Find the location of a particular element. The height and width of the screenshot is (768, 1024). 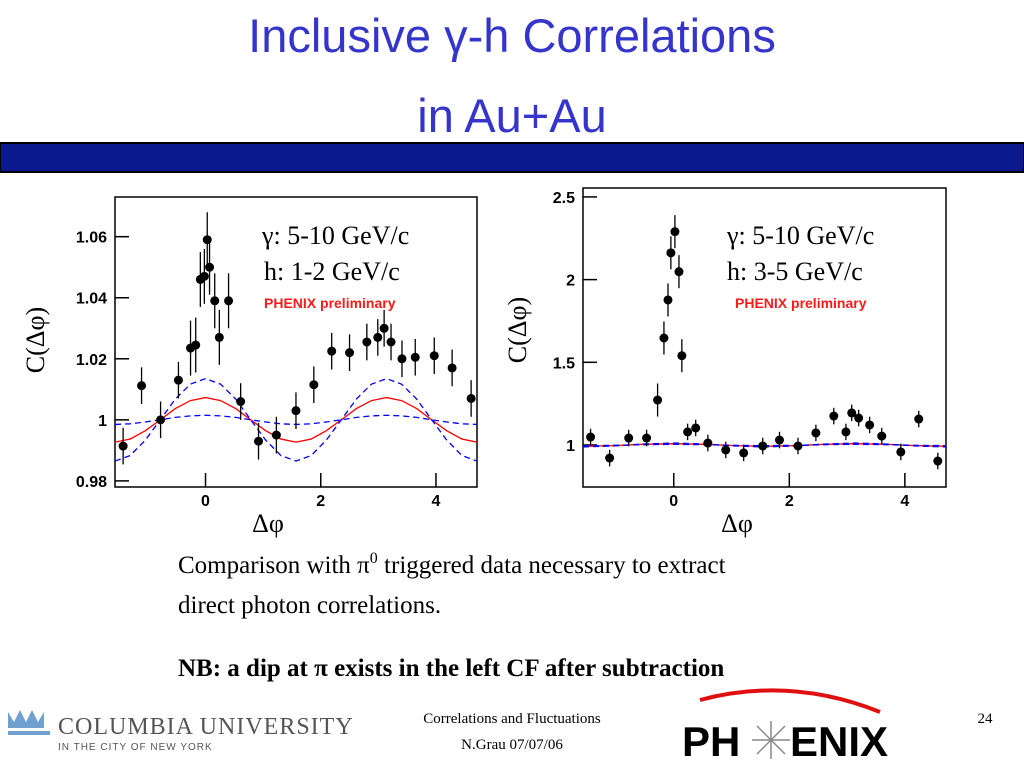

y-tick-label: 0.98 is located at coordinates (91, 482).